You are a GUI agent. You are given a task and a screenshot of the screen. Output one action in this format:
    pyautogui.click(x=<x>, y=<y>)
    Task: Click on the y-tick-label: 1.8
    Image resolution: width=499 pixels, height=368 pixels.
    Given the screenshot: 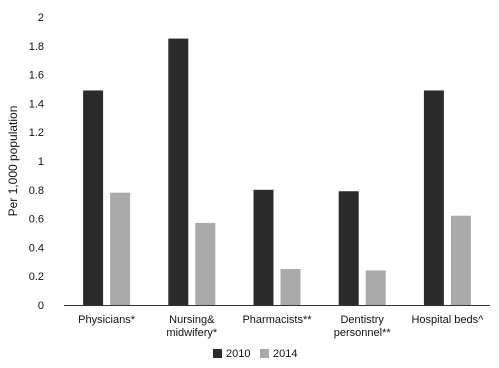 What is the action you would take?
    pyautogui.click(x=36, y=47)
    